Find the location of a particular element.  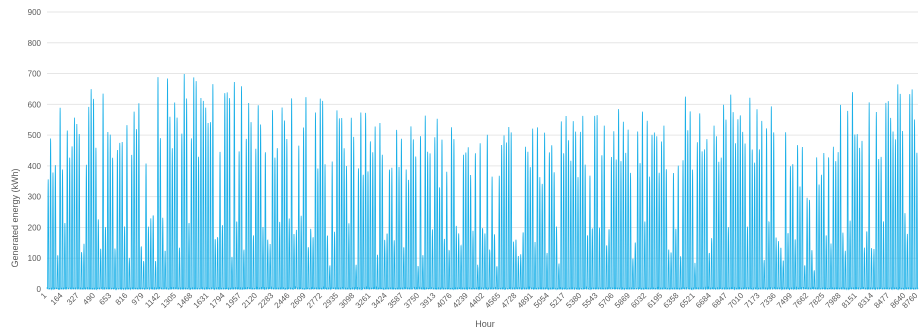

x-tick-label: 3424 is located at coordinates (379, 300).